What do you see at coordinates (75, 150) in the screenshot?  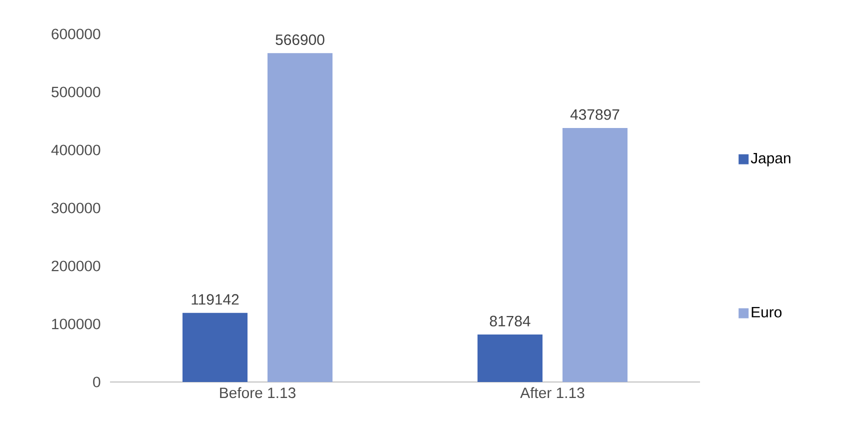 I see `y-tick-label: 400000` at bounding box center [75, 150].